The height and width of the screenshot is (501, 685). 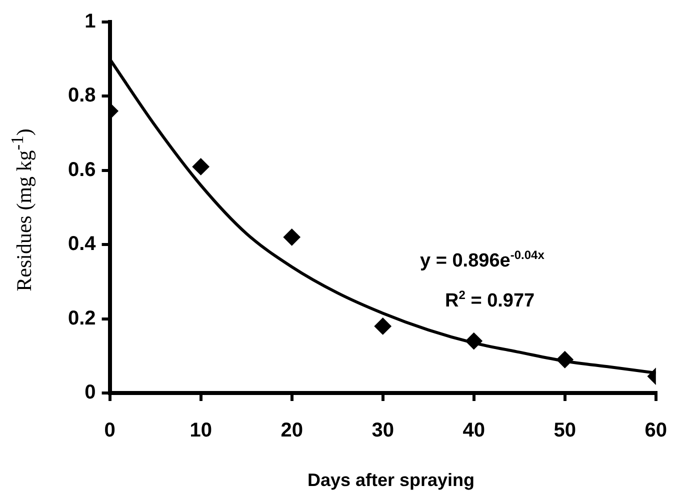 What do you see at coordinates (110, 431) in the screenshot?
I see `x-tick-label: 0` at bounding box center [110, 431].